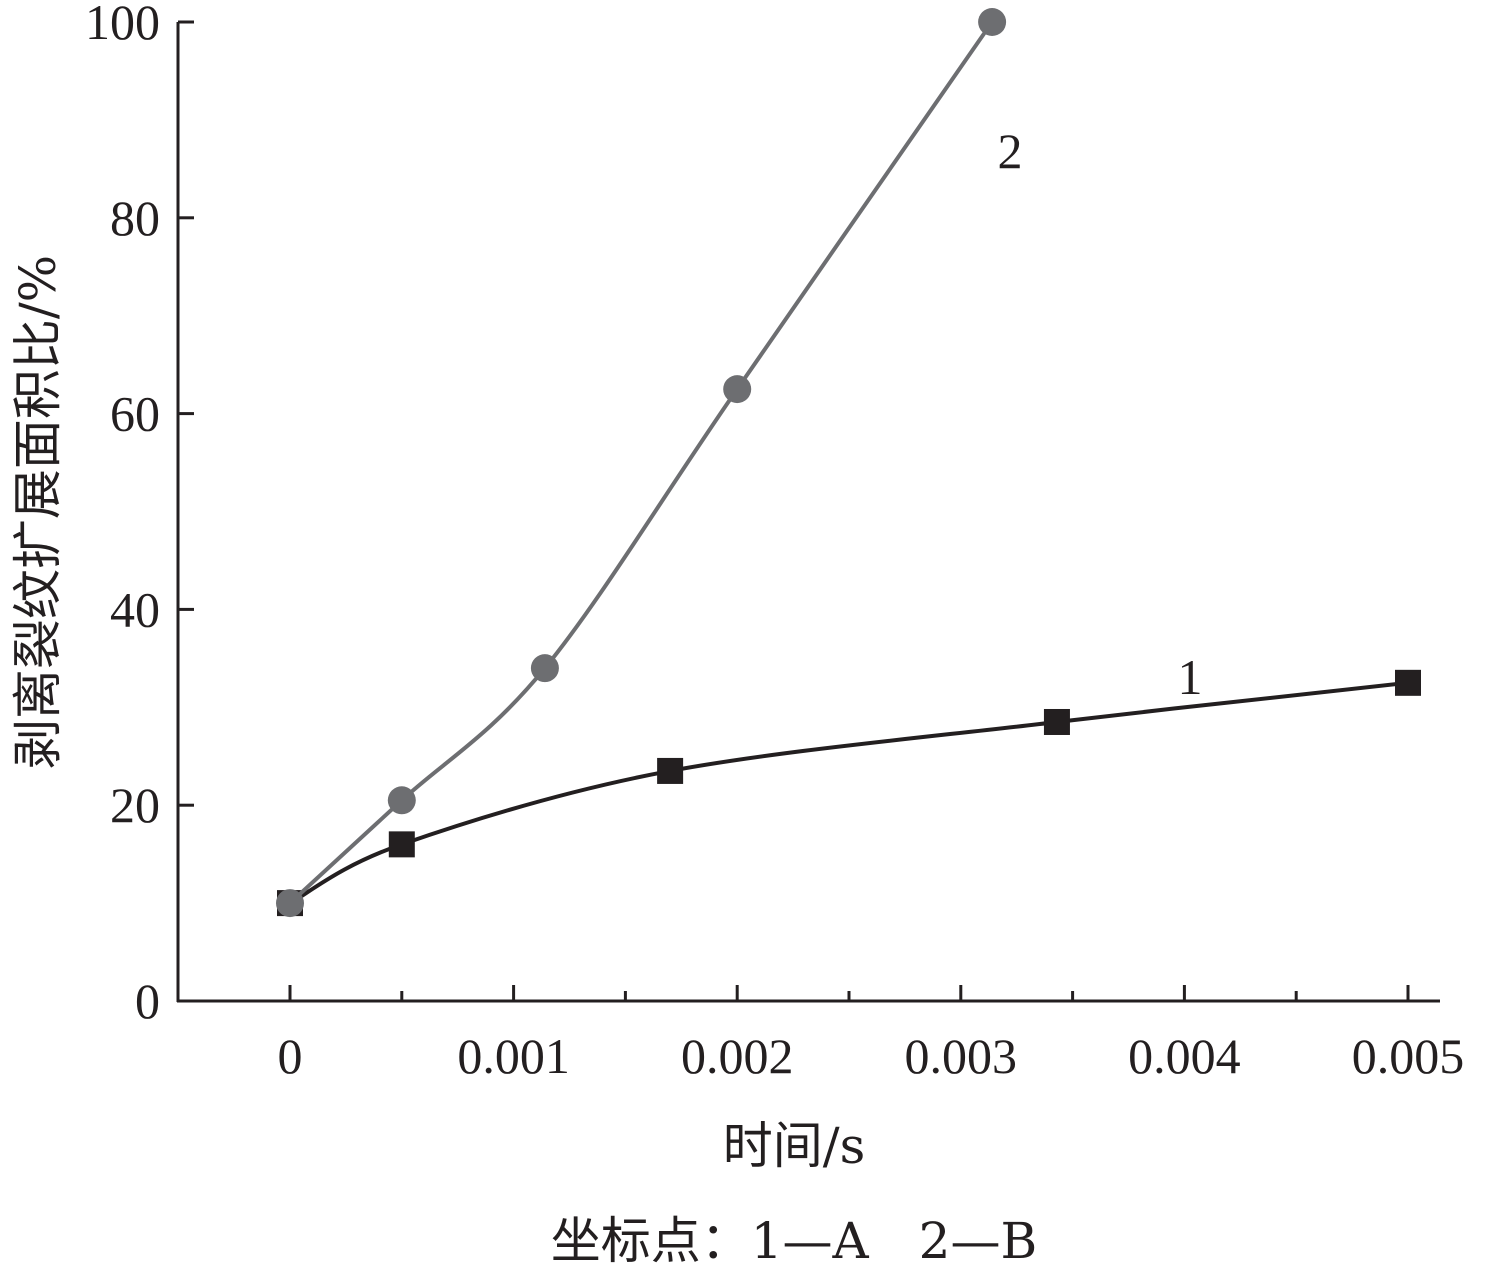 The width and height of the screenshot is (1489, 1267). I want to click on x-tick-label: 0, so click(290, 1056).